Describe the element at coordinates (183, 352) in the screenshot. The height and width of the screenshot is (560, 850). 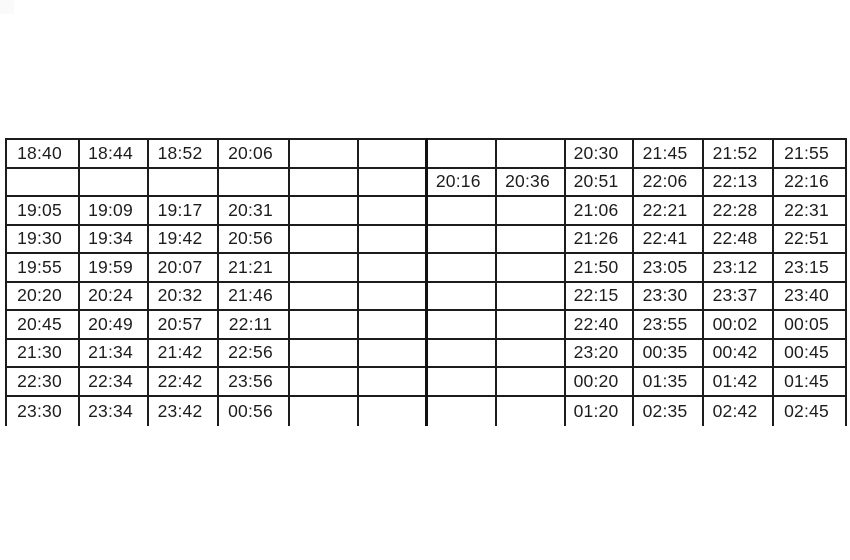
I see `time-cell: 21:42` at that location.